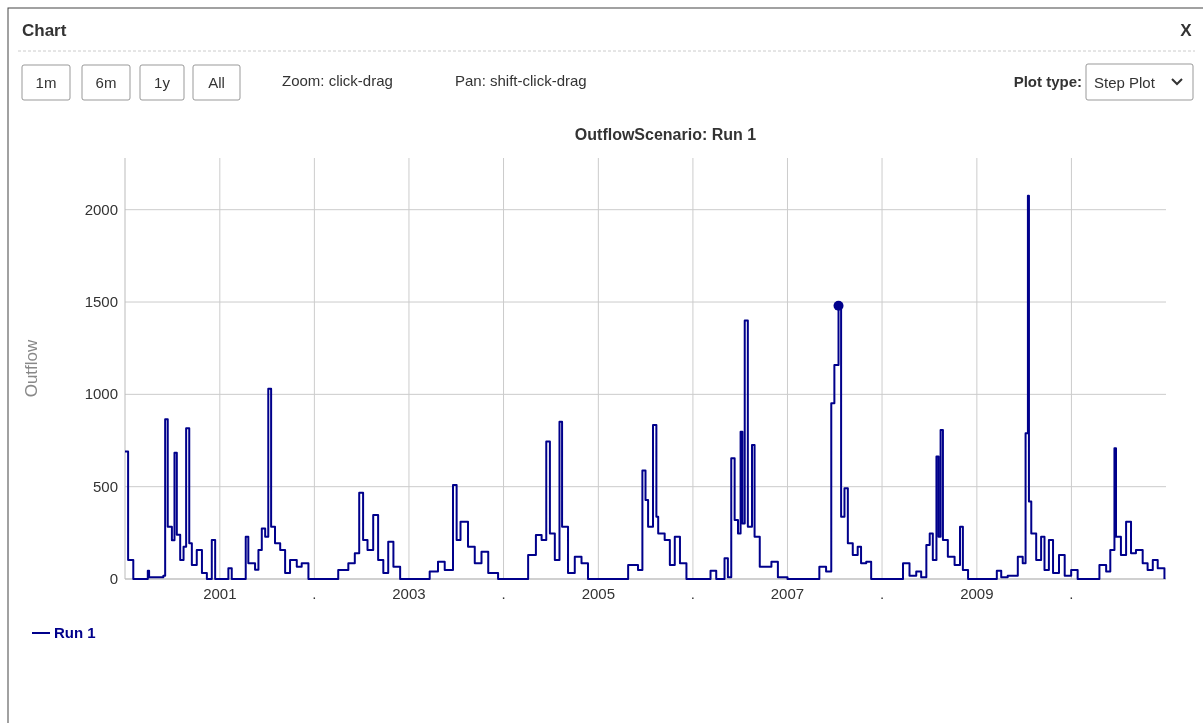  What do you see at coordinates (1186, 30) in the screenshot?
I see `text: X` at bounding box center [1186, 30].